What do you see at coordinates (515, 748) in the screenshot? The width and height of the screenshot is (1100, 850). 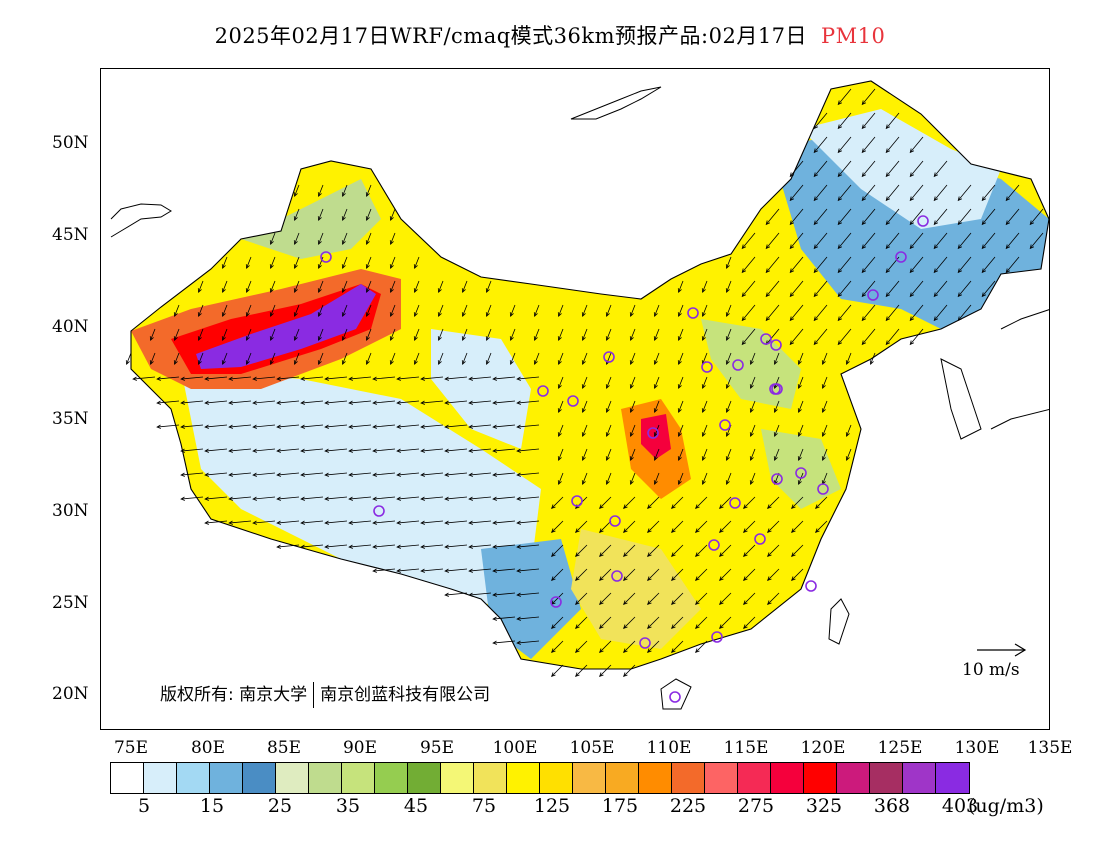 I see `lon-label-100e: 100E` at bounding box center [515, 748].